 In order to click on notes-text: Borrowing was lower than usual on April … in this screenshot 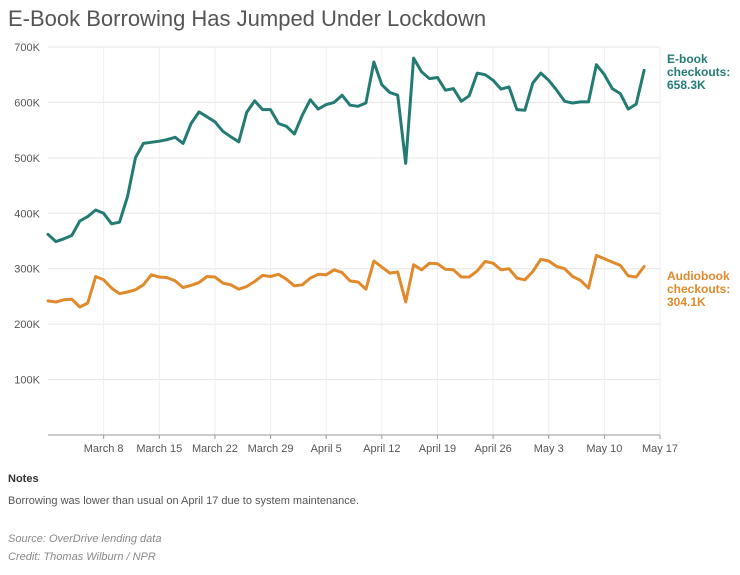, I will do `click(183, 501)`.